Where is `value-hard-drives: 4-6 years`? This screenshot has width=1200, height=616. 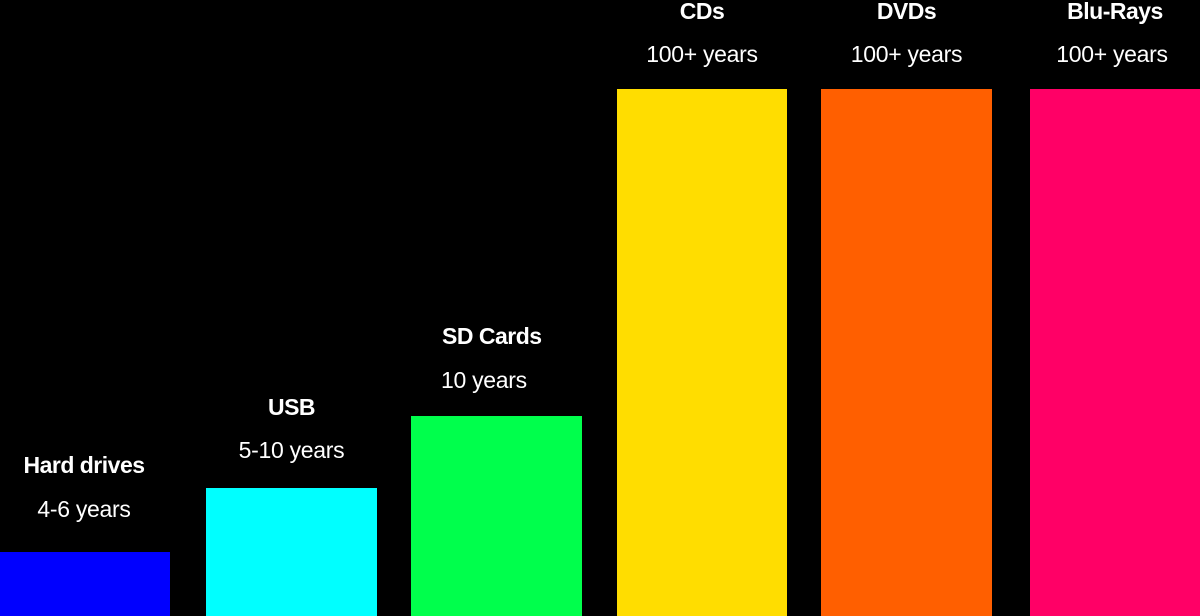
value-hard-drives: 4-6 years is located at coordinates (84, 509).